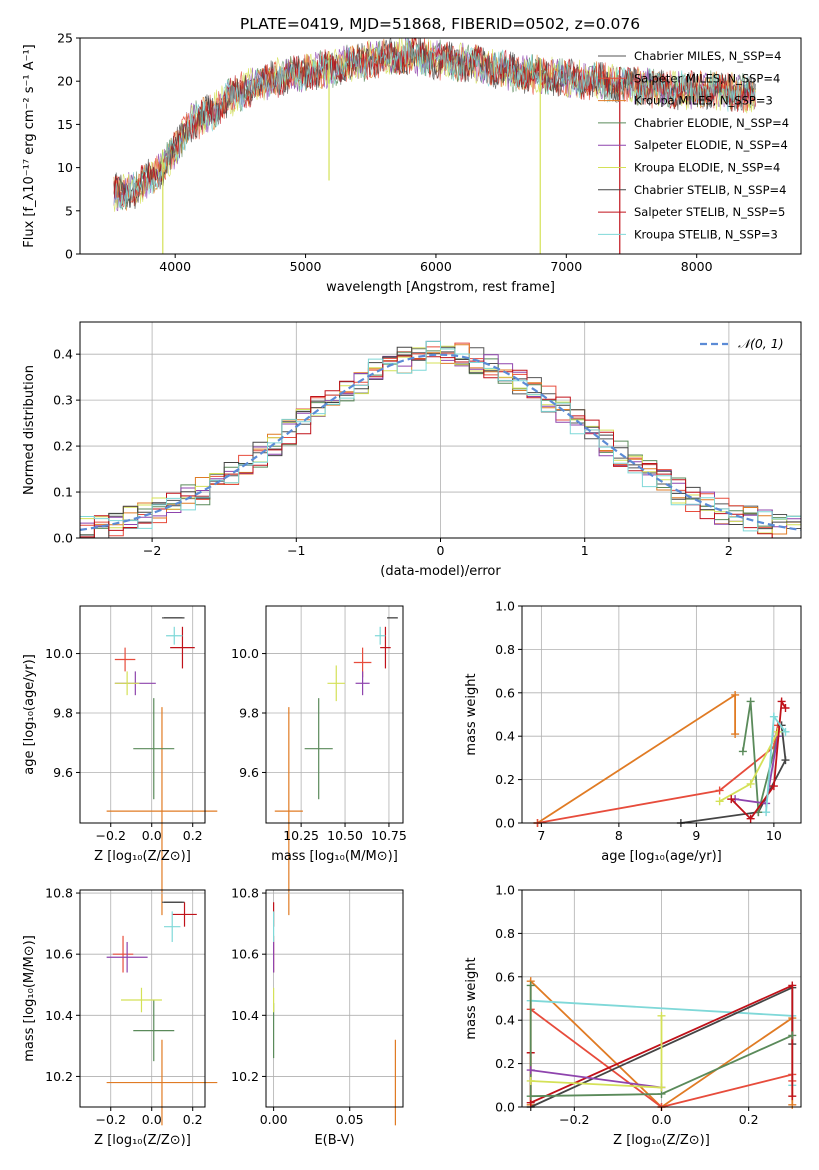 Image resolution: width=819 pixels, height=1170 pixels. Describe the element at coordinates (175, 266) in the screenshot. I see `x-tick-label: 4000` at that location.